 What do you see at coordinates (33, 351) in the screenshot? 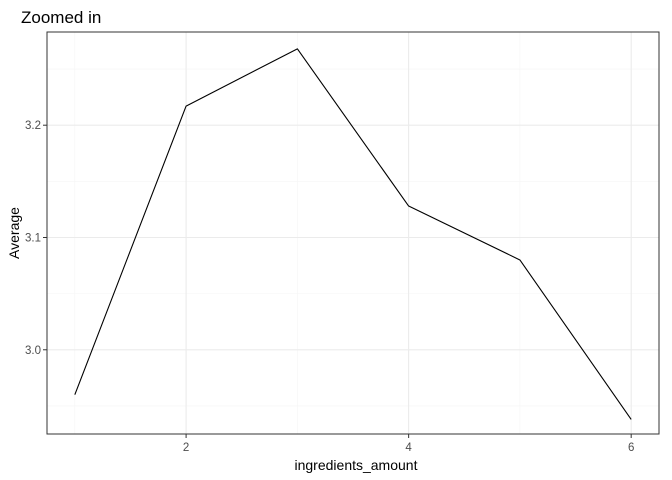
I see `y-tick-label: 3.0` at bounding box center [33, 351].